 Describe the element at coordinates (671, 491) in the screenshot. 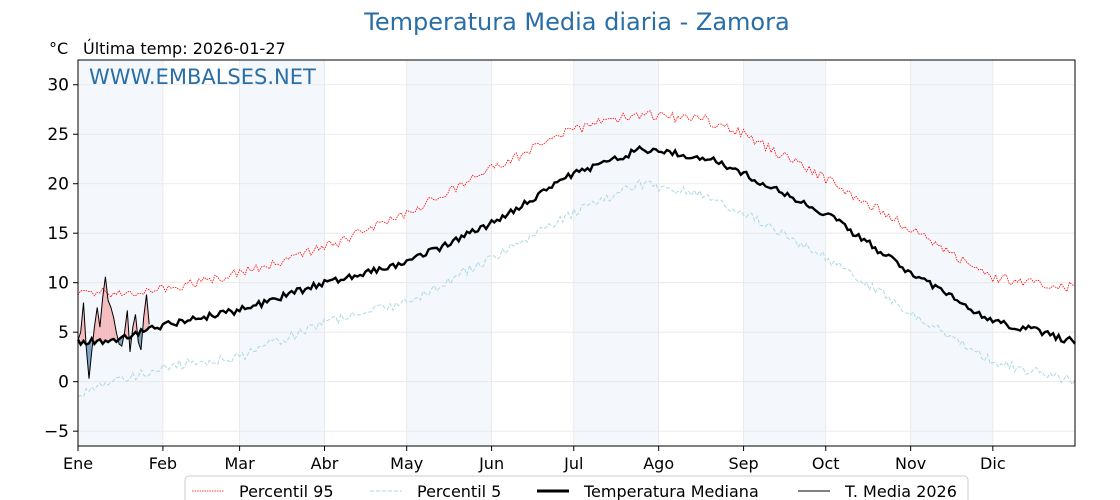

I see `legend-label: Temperatura Mediana` at that location.